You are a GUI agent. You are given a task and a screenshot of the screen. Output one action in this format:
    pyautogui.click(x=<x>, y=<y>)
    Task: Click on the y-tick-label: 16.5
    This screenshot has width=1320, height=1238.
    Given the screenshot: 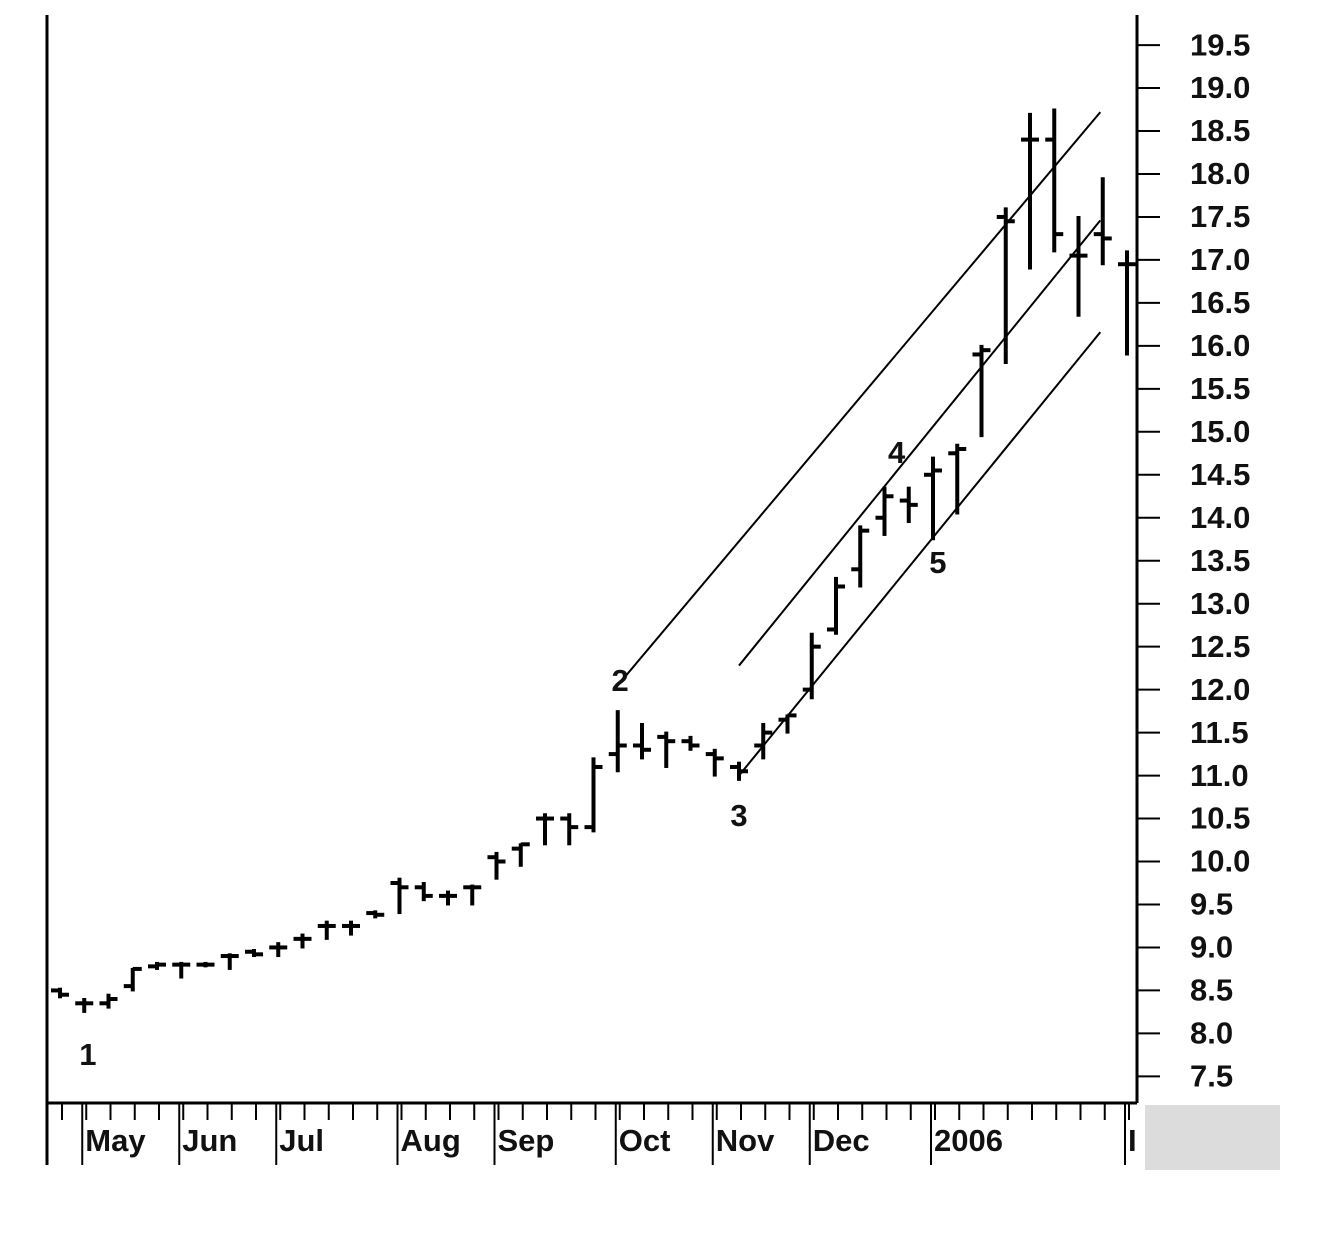 What is the action you would take?
    pyautogui.click(x=1220, y=302)
    